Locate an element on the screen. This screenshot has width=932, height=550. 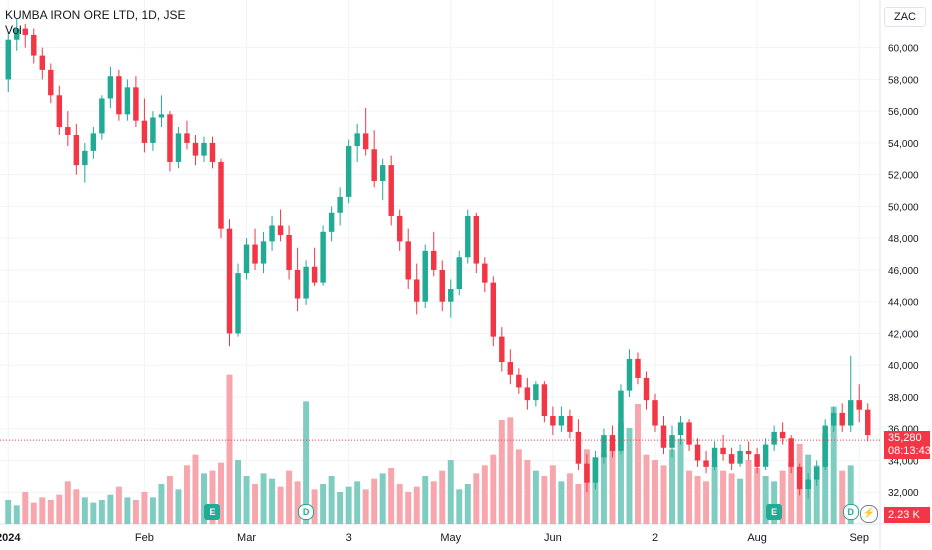
chart-title: KUMBA IRON ORE LTD, 1D, JSE is located at coordinates (95, 15).